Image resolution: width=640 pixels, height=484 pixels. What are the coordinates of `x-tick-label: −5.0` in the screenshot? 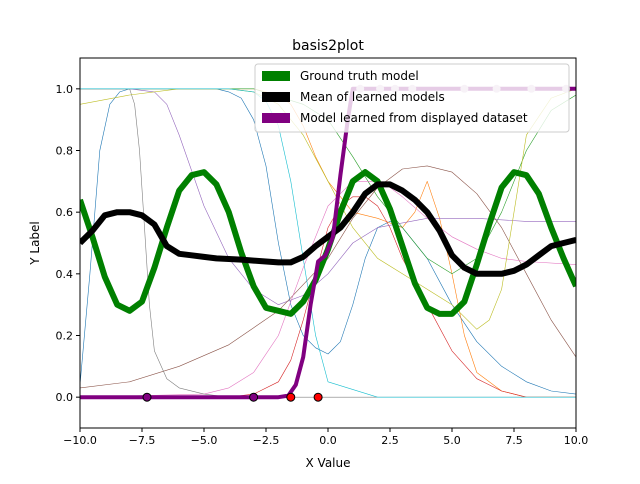 It's located at (204, 440).